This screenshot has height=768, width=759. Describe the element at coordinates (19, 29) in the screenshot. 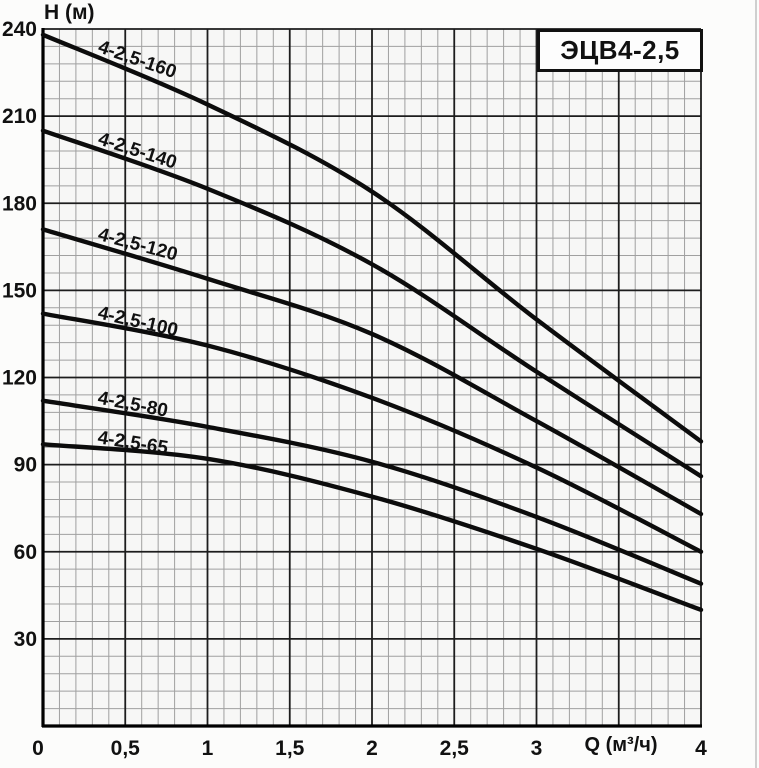

I see `y-tick-240: 240` at that location.